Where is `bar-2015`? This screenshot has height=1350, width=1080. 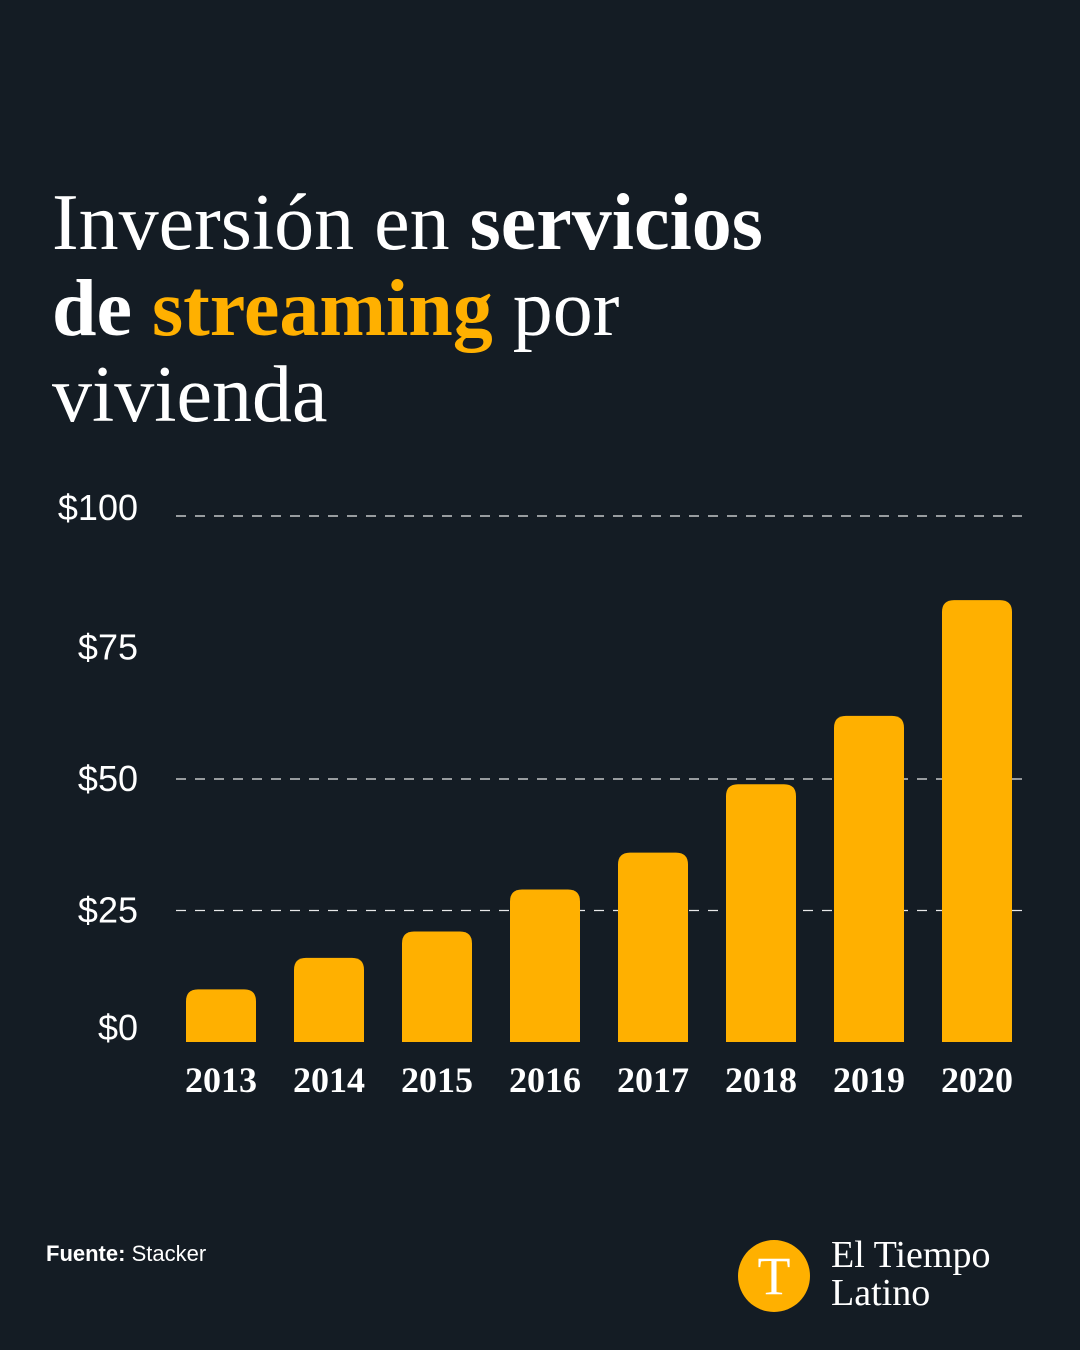 bar-2015 is located at coordinates (437, 986).